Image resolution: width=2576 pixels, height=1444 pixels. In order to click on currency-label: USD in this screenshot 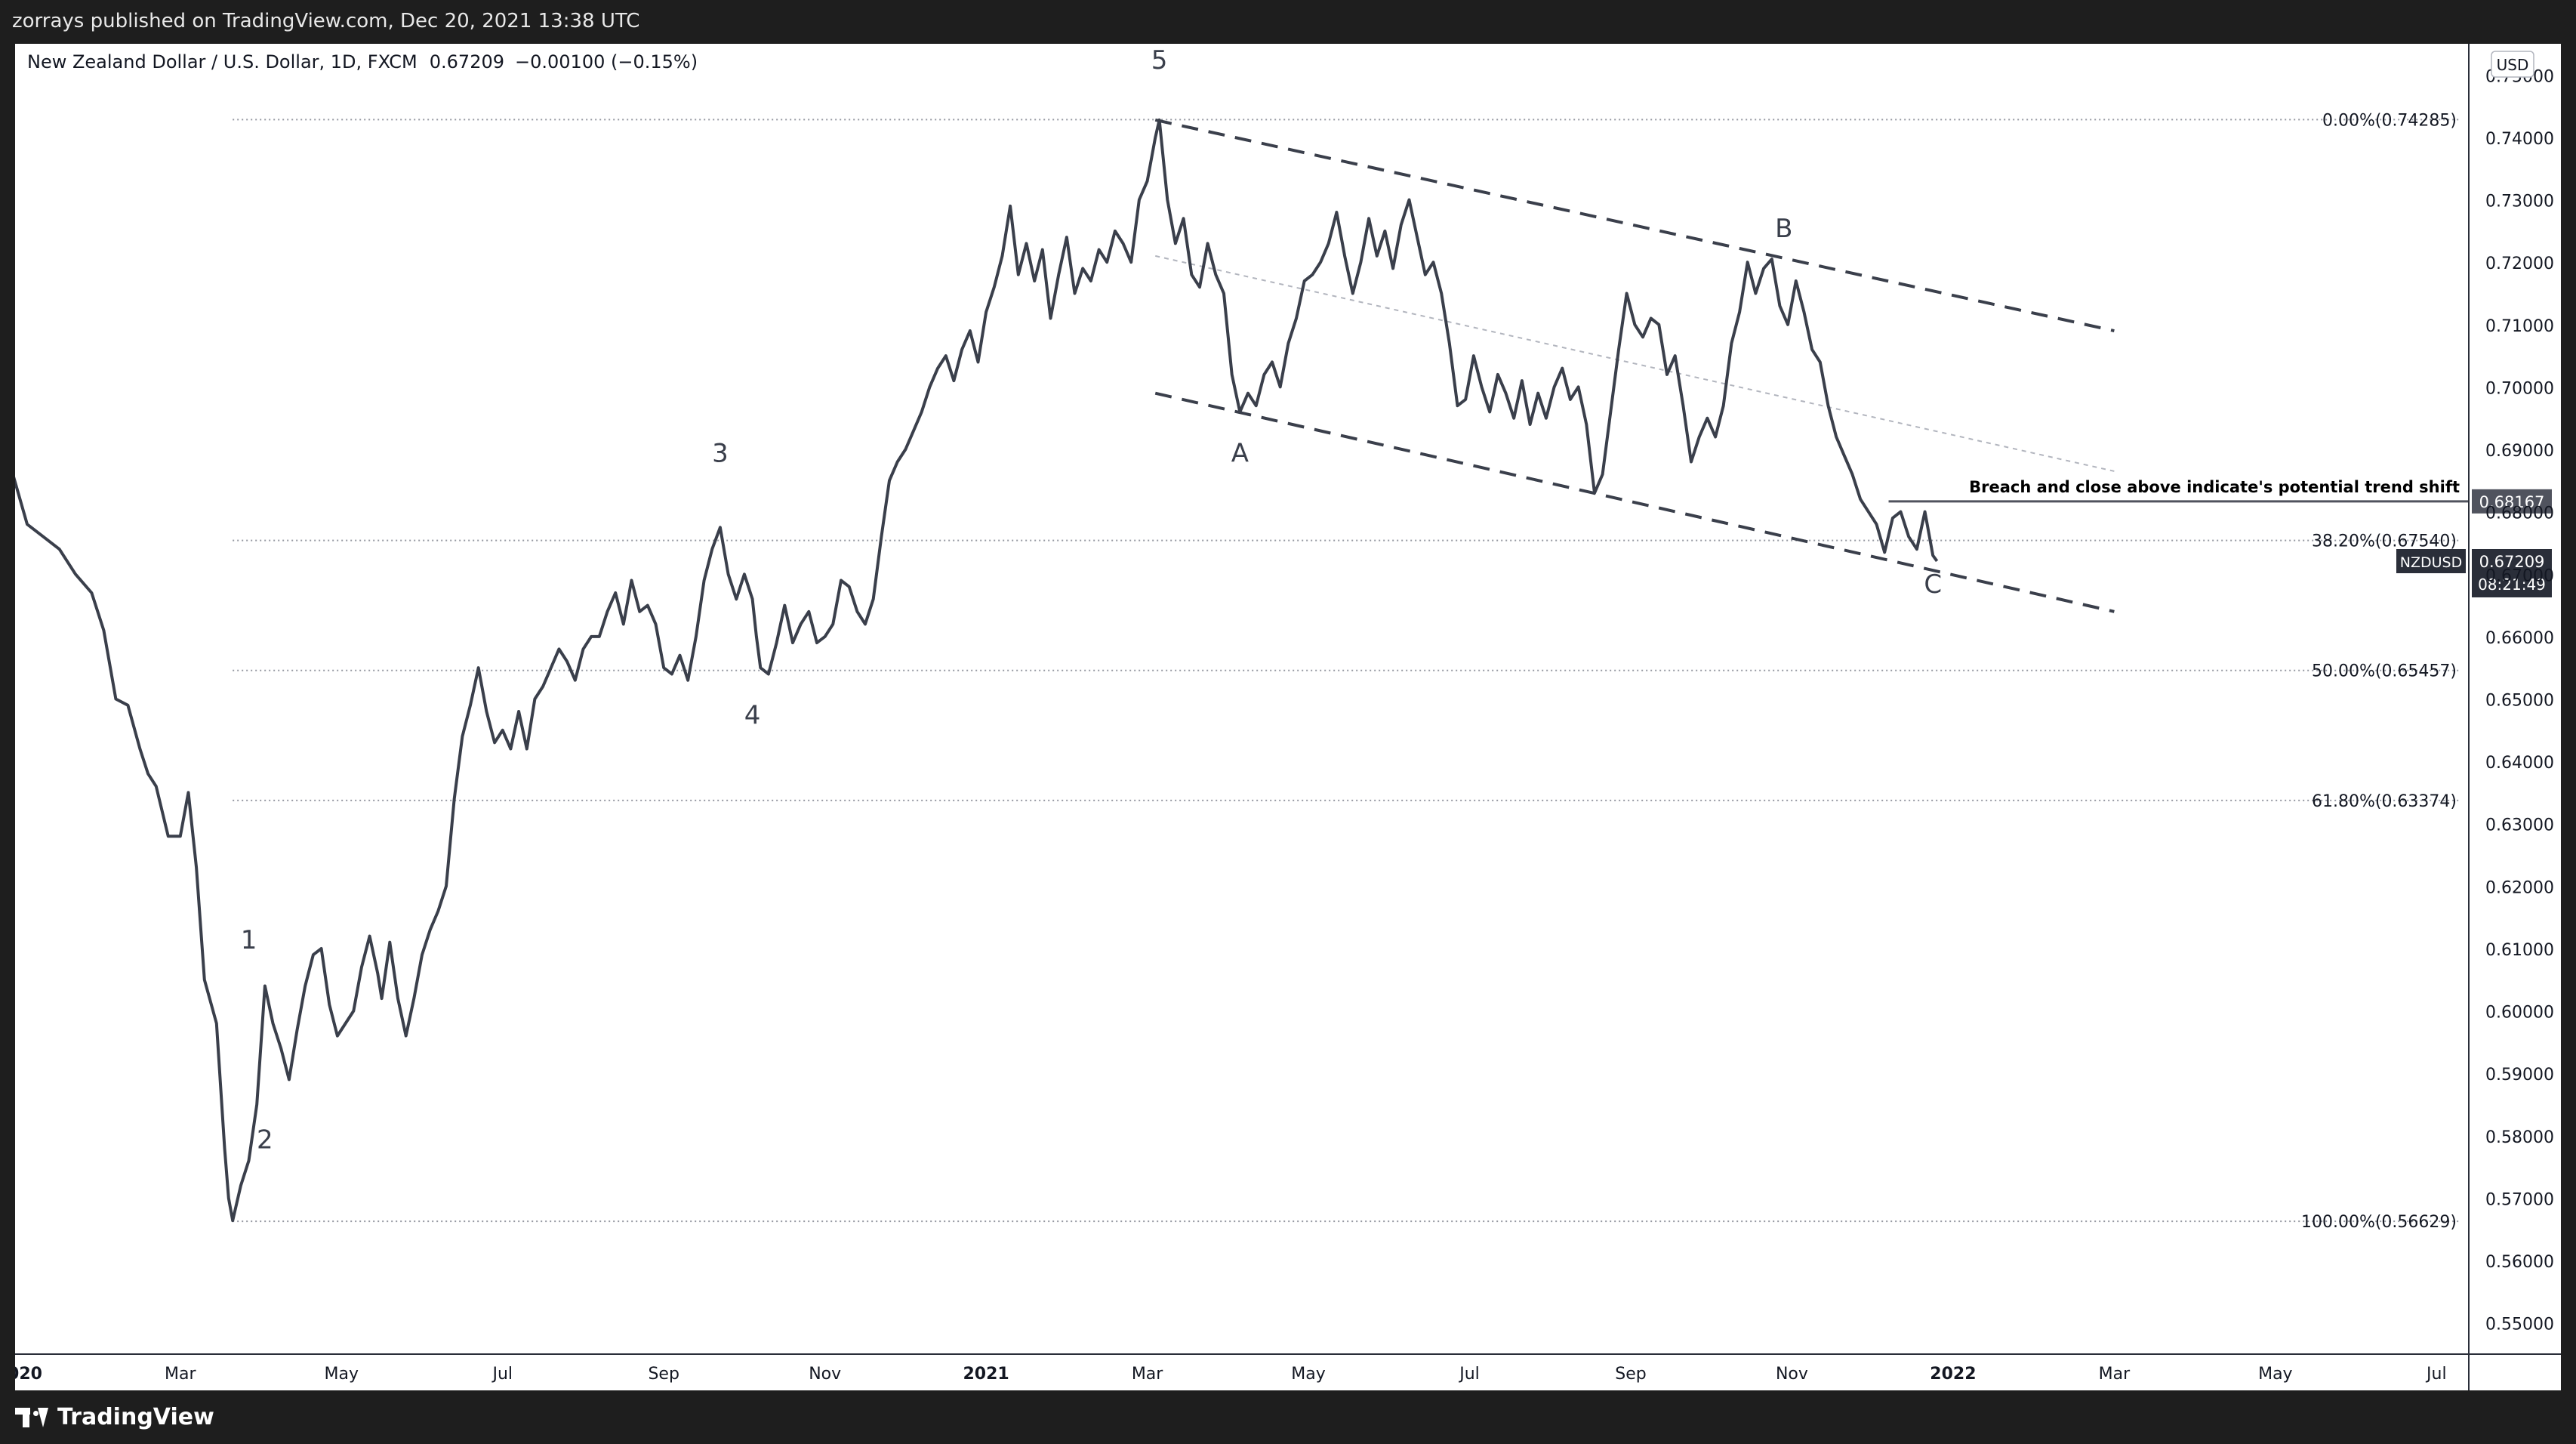, I will do `click(2513, 65)`.